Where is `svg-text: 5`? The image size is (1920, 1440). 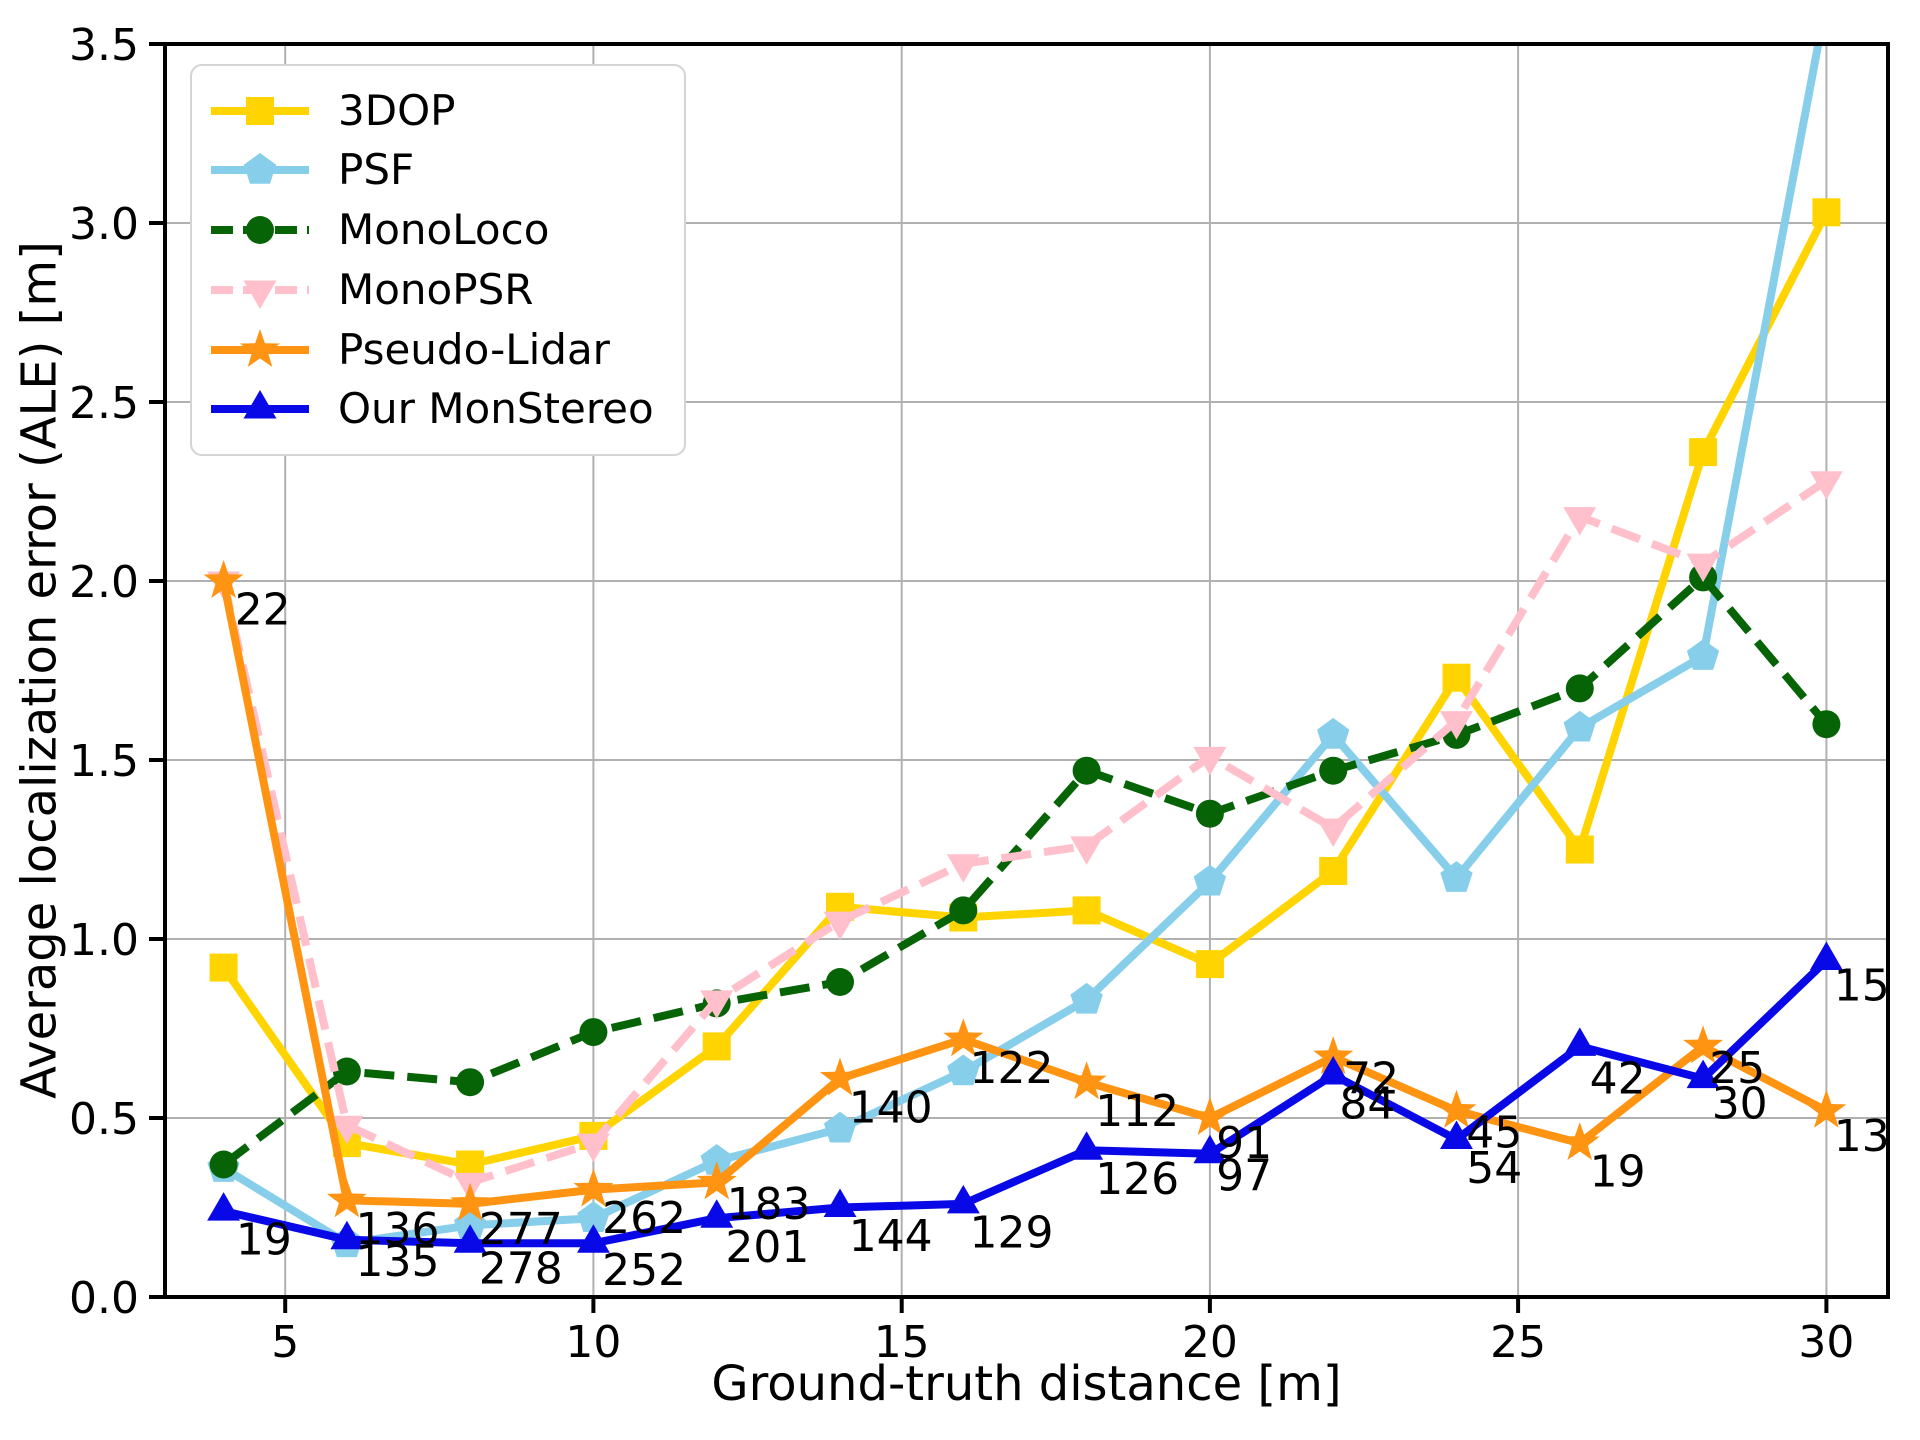
svg-text: 5 is located at coordinates (285, 1342).